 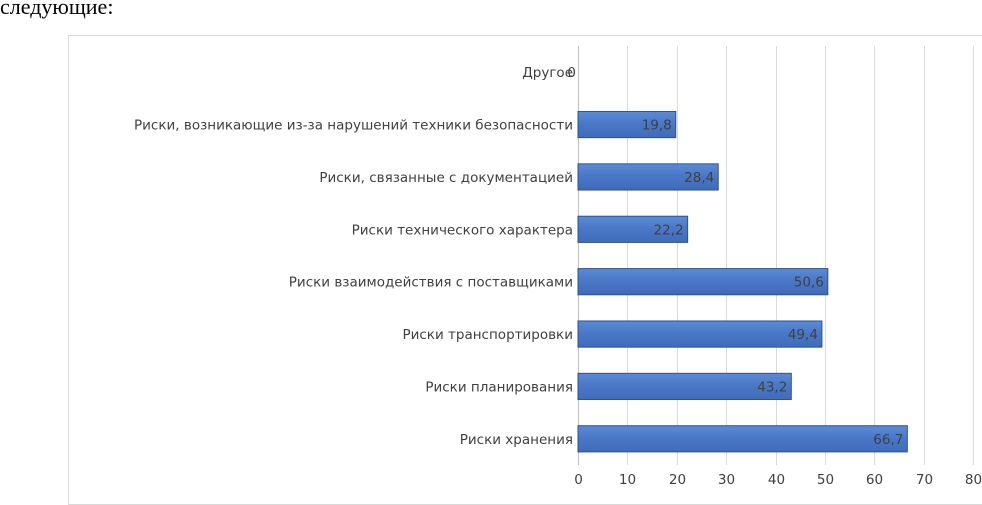 What do you see at coordinates (874, 480) in the screenshot?
I see `x-tick-label-60: 60` at bounding box center [874, 480].